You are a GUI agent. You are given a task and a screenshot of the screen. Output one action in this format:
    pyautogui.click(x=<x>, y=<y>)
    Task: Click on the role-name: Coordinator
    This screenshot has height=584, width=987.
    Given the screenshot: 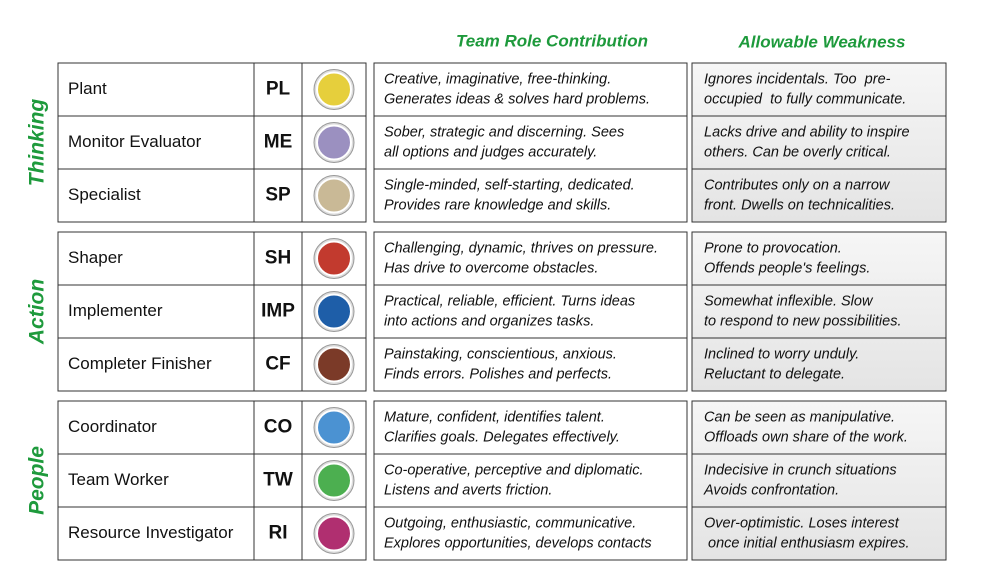 What is the action you would take?
    pyautogui.click(x=112, y=426)
    